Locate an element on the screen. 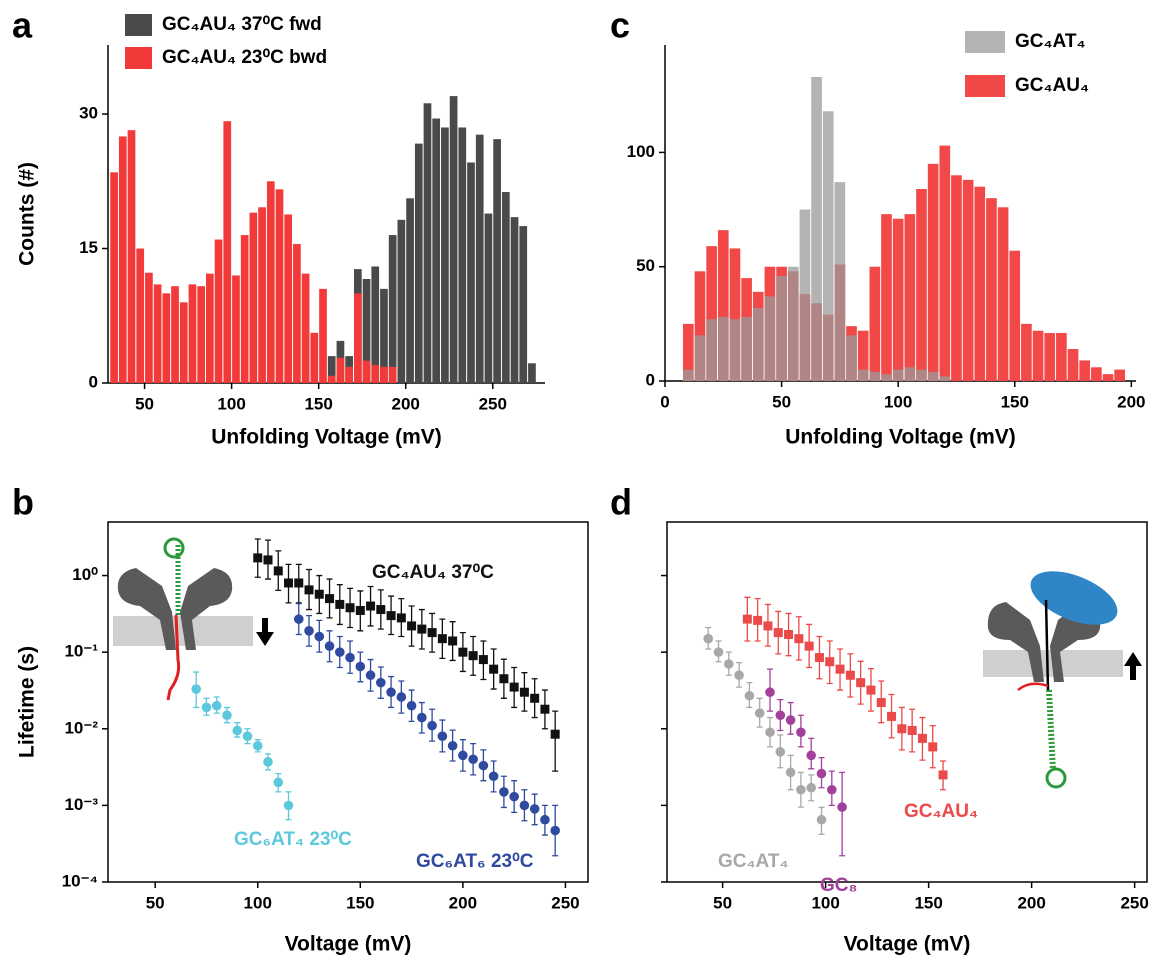  hairpin-loop is located at coordinates (174, 548).